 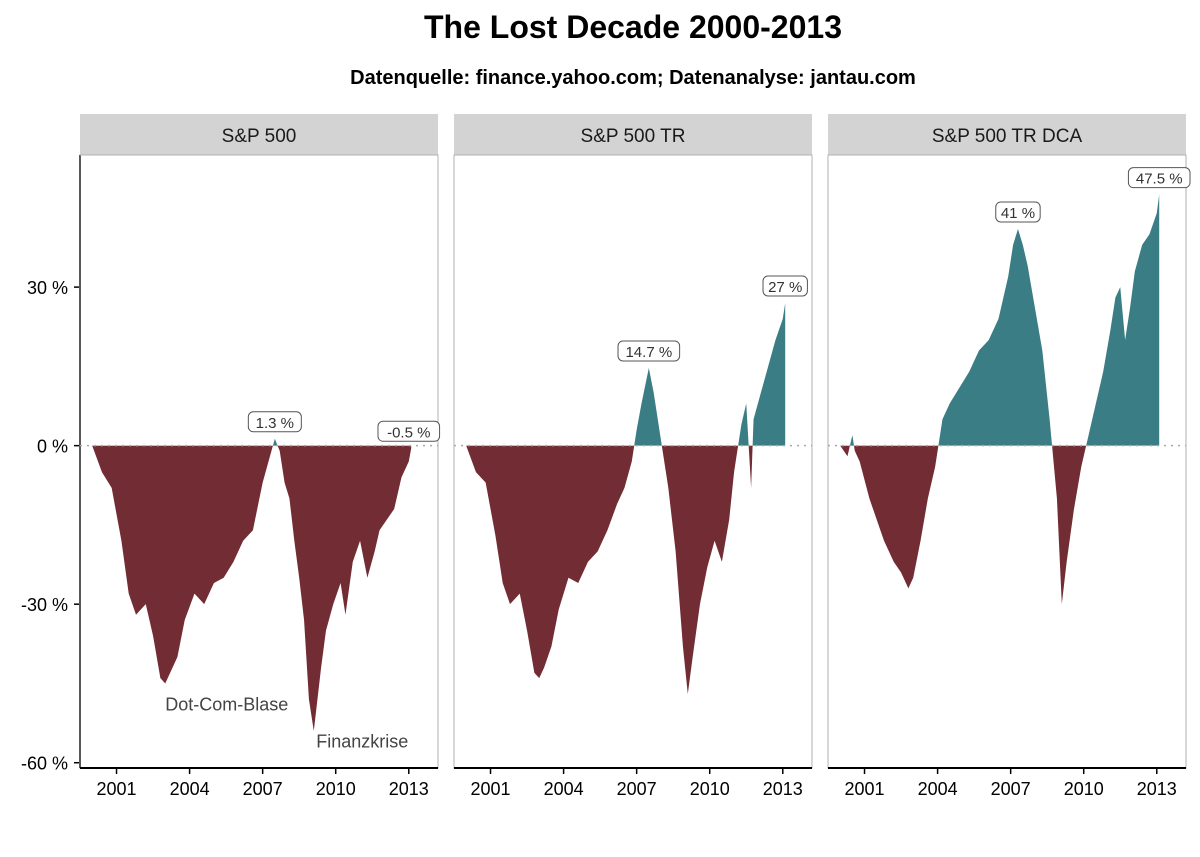 I want to click on annotation: Dot-Com-Blase, so click(x=226, y=705).